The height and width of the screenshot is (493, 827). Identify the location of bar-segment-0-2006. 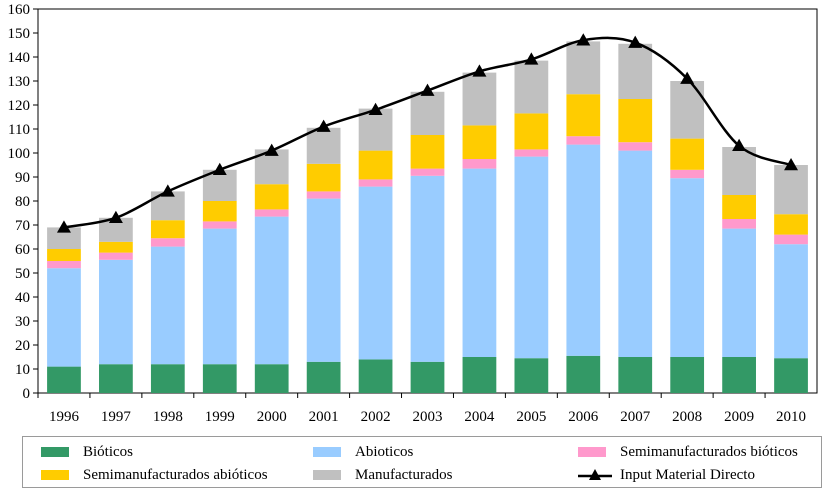
(583, 374).